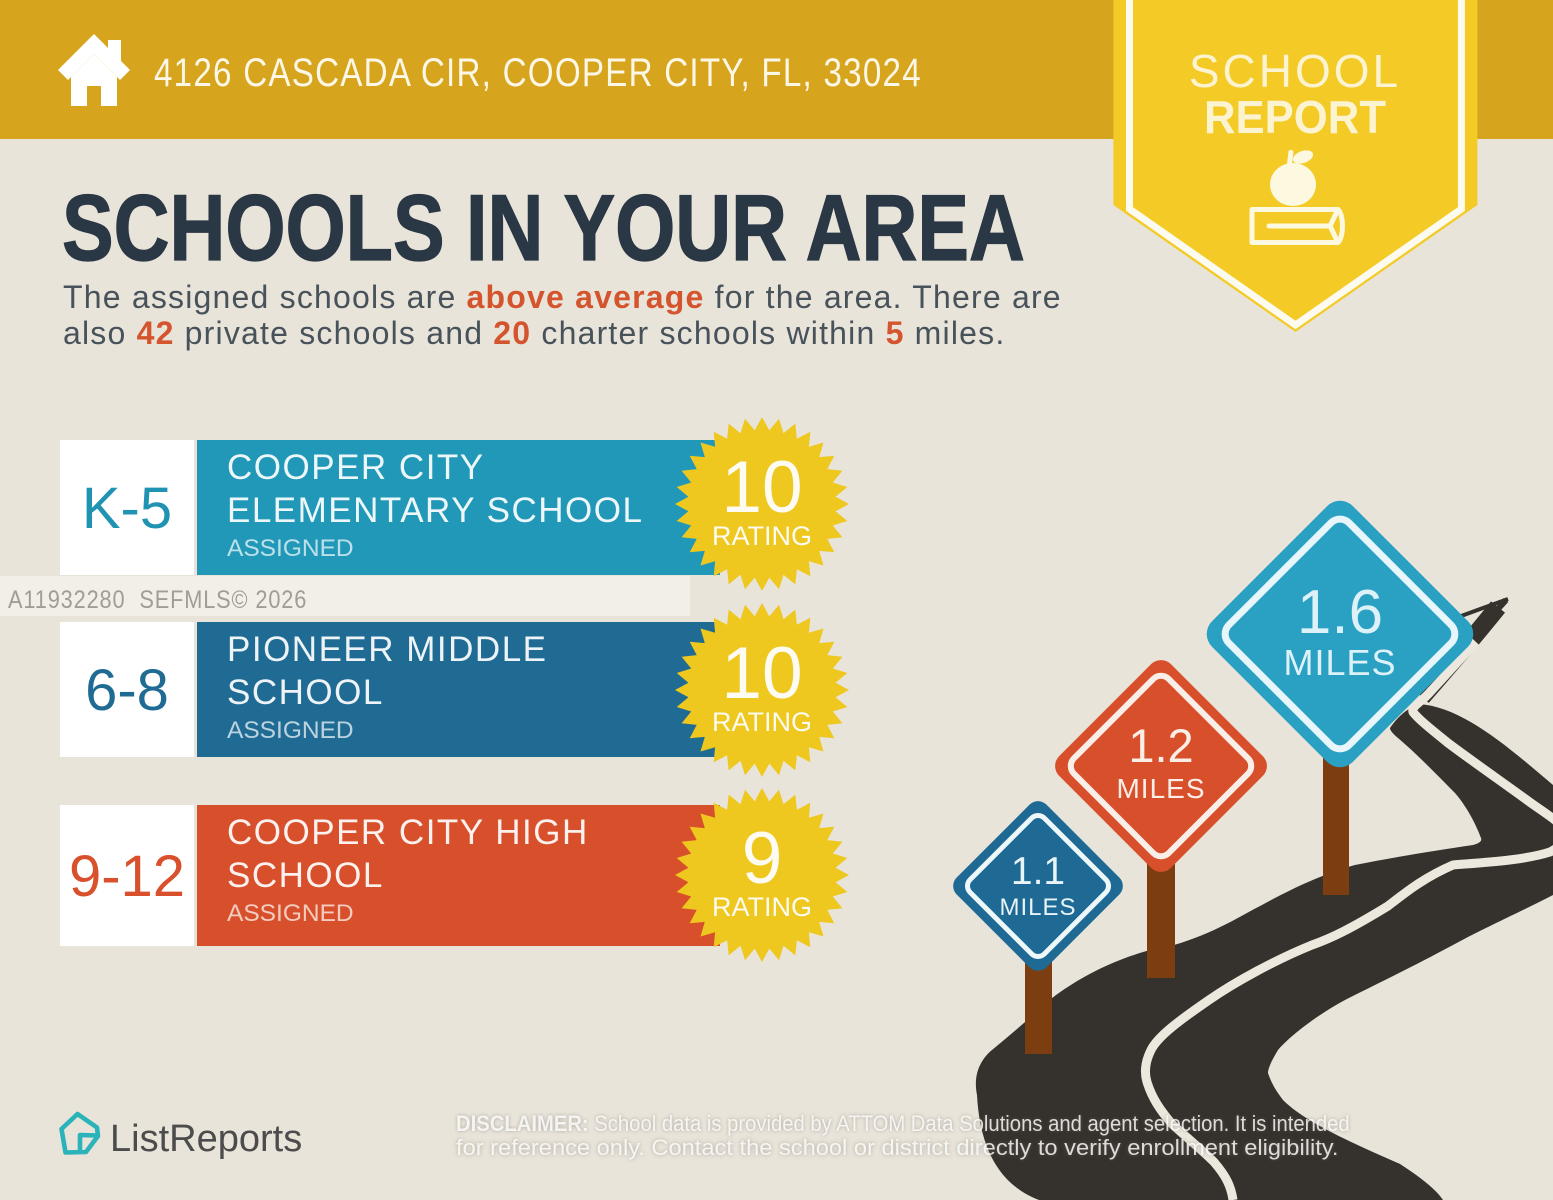  What do you see at coordinates (1038, 871) in the screenshot?
I see `svg-text: 1.1` at bounding box center [1038, 871].